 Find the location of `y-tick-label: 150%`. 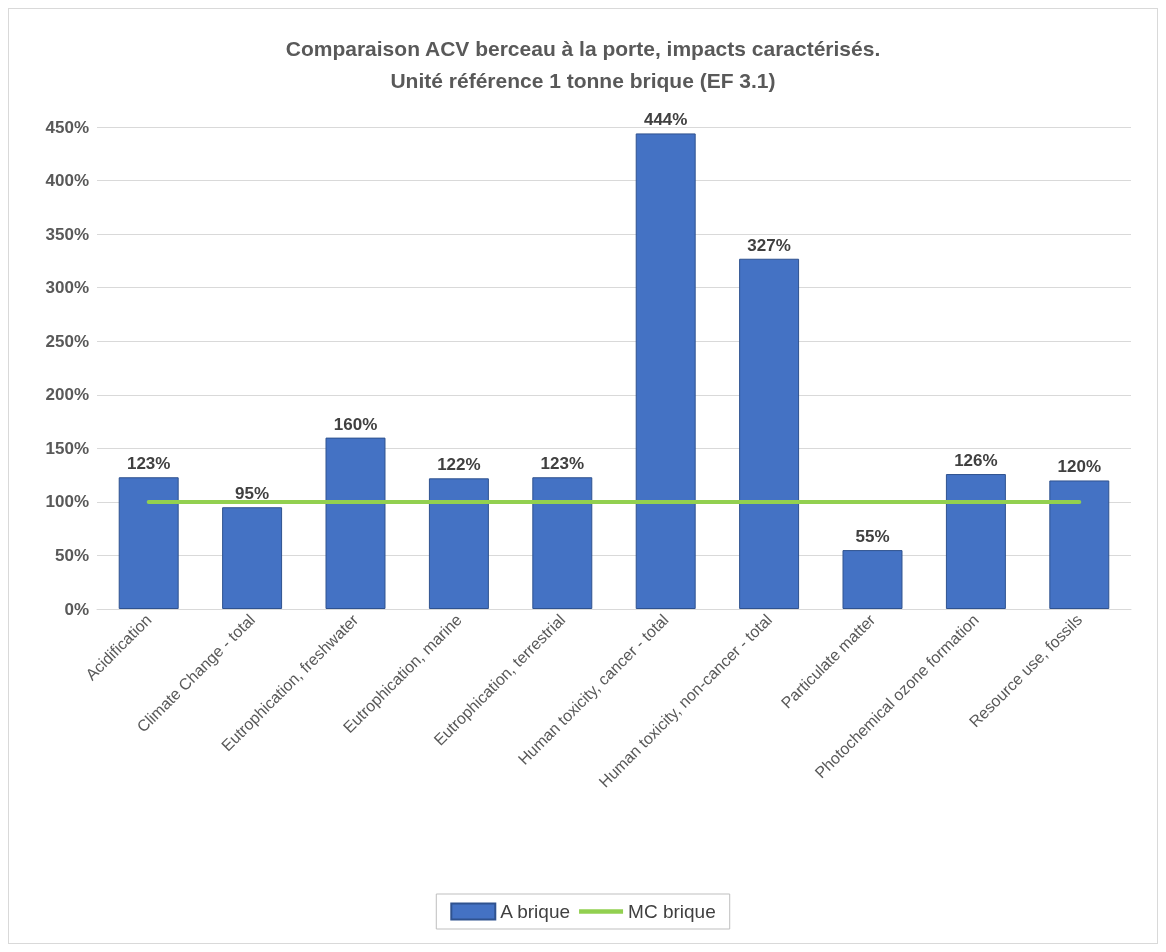

y-tick-label: 150% is located at coordinates (67, 448).